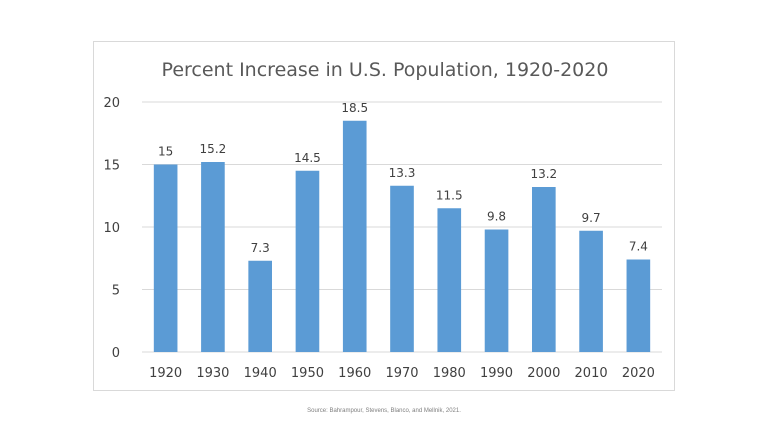 This screenshot has height=432, width=768. I want to click on x-tick-label: 1940, so click(260, 373).